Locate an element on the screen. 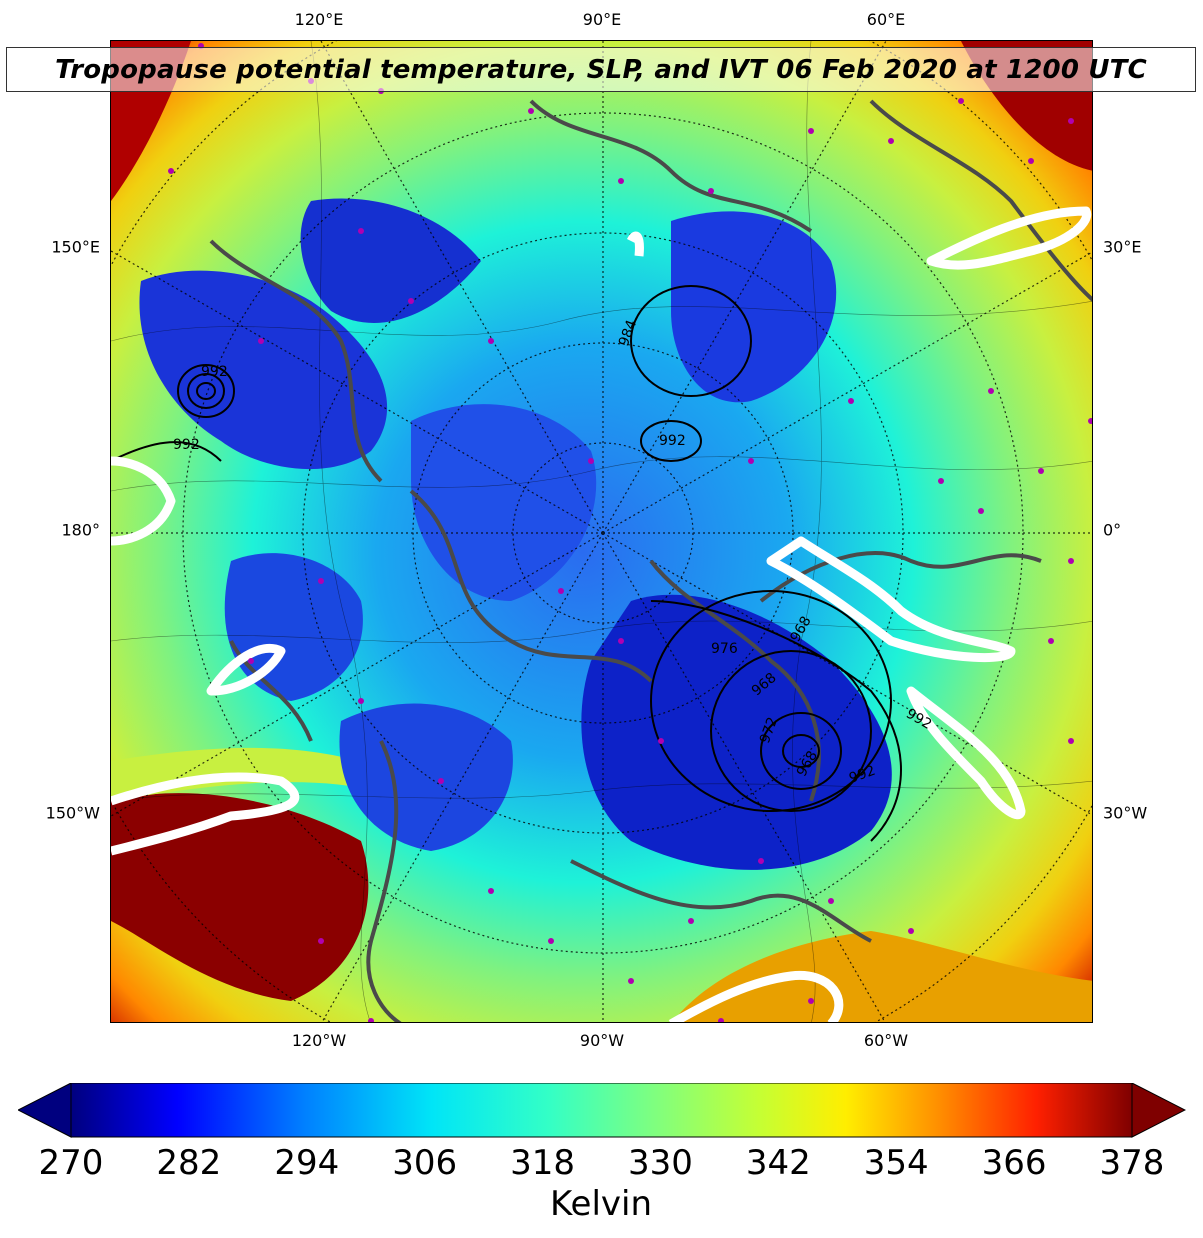 Image resolution: width=1203 pixels, height=1238 pixels. lon-label-right: 30°W is located at coordinates (1125, 813).